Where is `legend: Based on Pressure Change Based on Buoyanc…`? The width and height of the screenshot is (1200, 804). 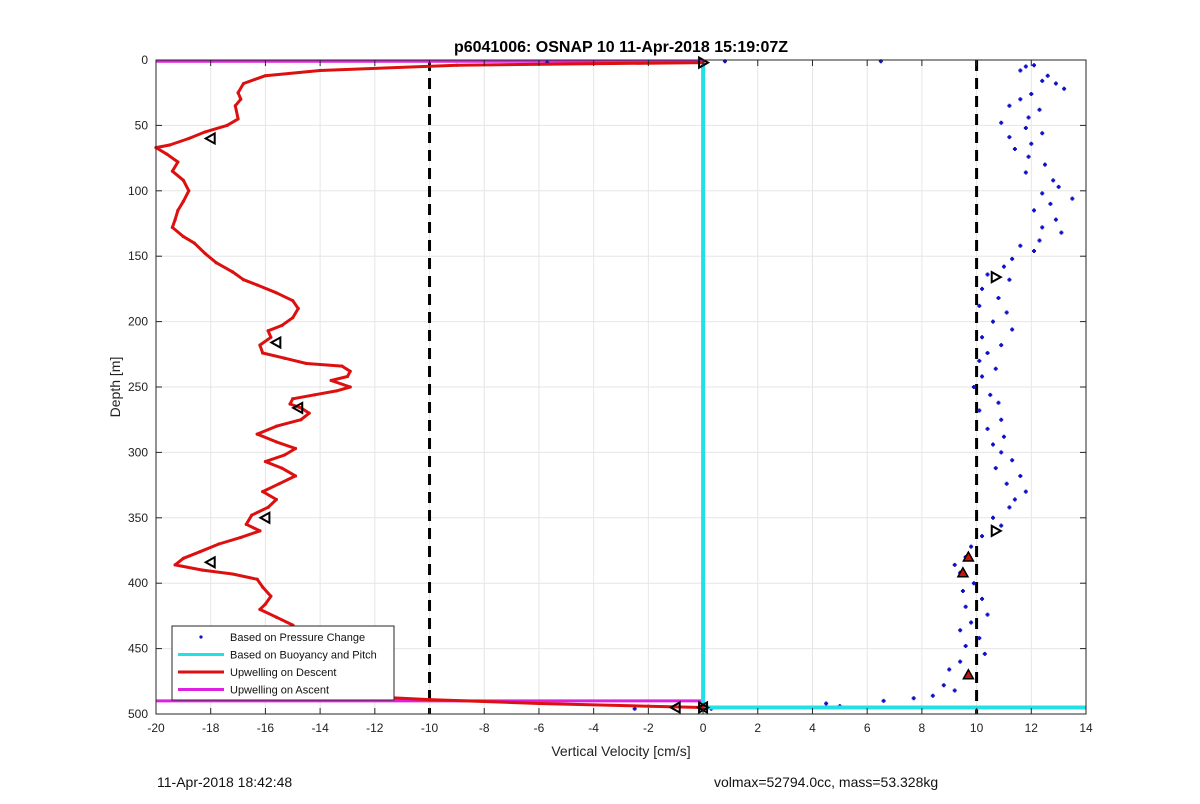
legend: Based on Pressure Change Based on Buoyanc… is located at coordinates (283, 663).